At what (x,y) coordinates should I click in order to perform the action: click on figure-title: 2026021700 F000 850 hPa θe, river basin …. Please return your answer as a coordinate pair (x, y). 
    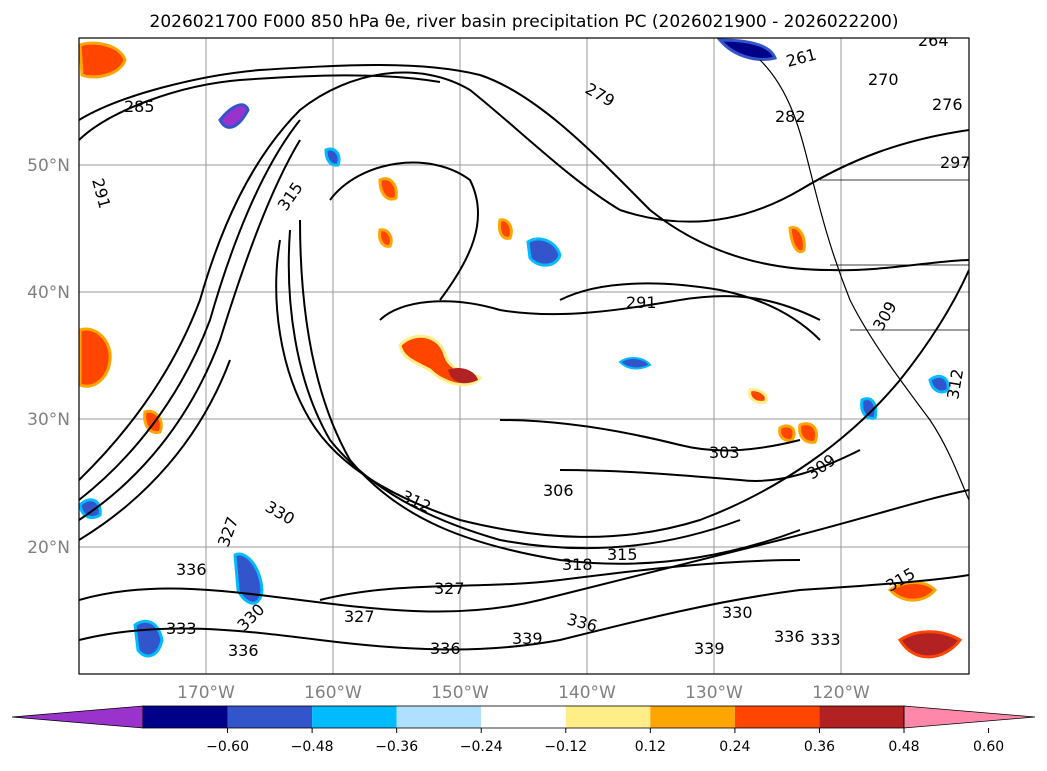
    Looking at the image, I should click on (524, 22).